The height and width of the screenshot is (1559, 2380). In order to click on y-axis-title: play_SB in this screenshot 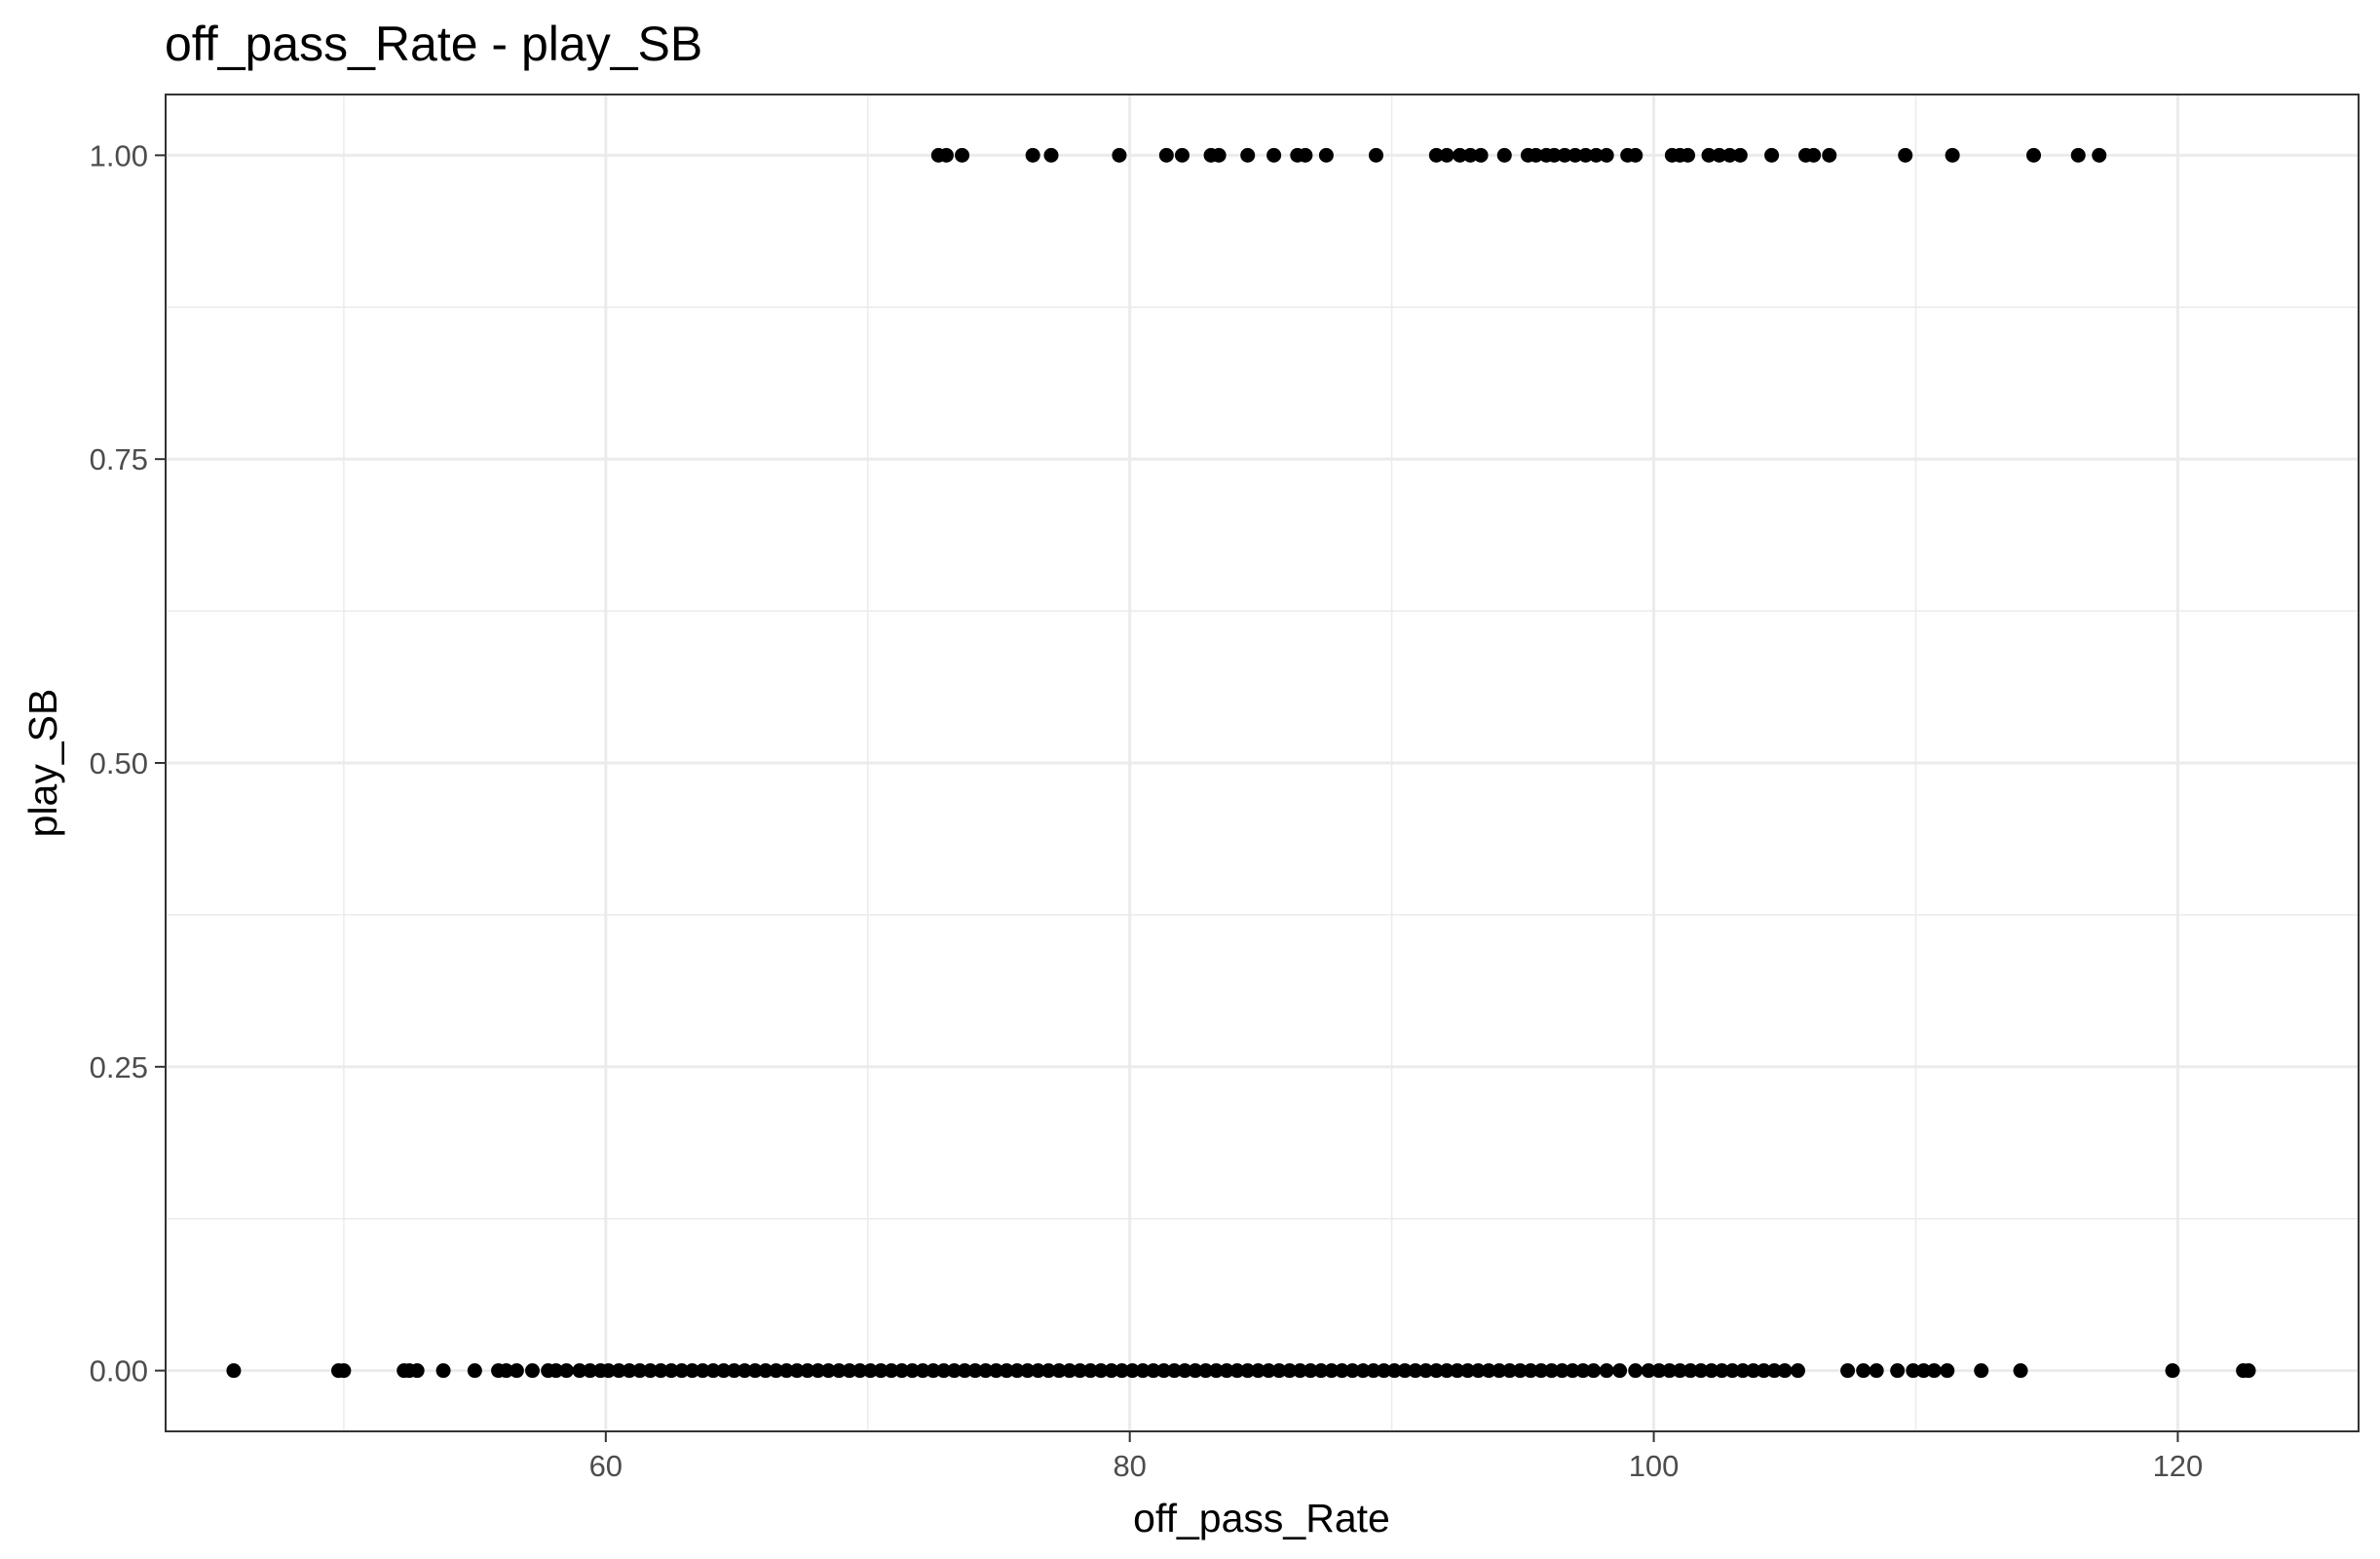, I will do `click(42, 764)`.